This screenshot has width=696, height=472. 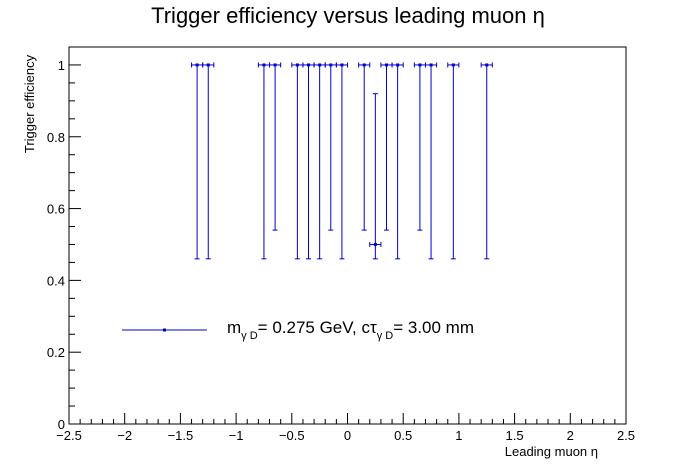 I want to click on x-axis-ticks, so click(x=347, y=418).